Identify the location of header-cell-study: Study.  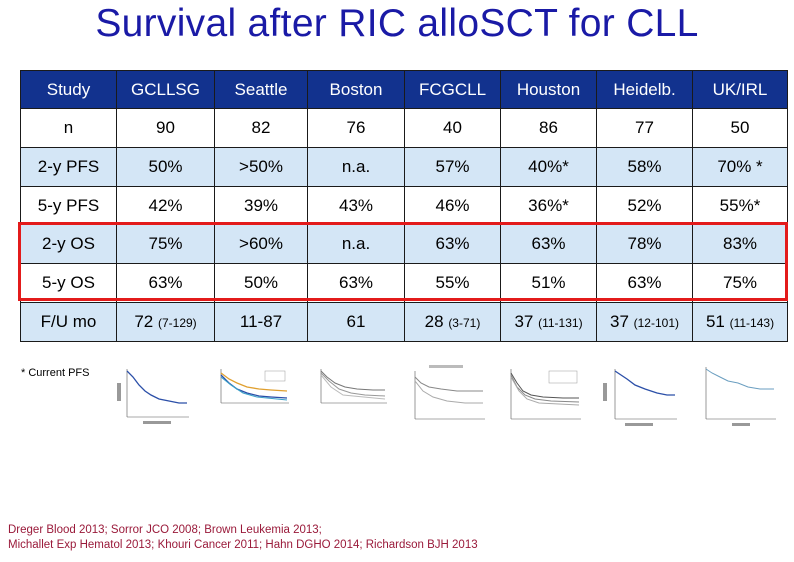
(68, 89).